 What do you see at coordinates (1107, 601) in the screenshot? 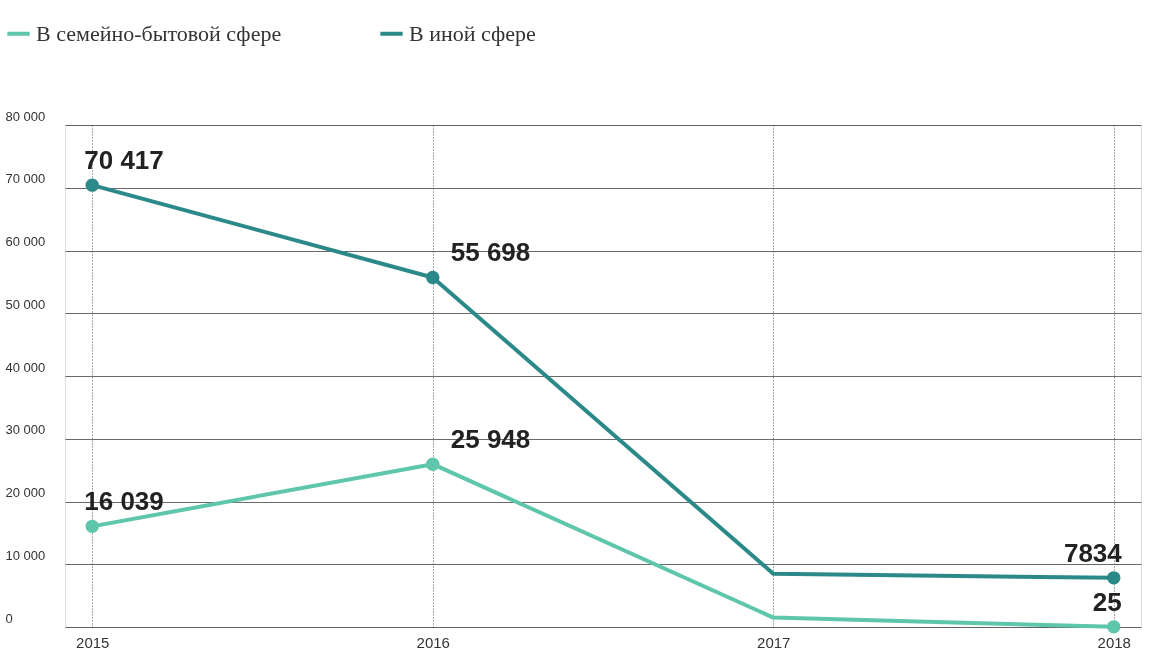
I see `data-label: 25` at bounding box center [1107, 601].